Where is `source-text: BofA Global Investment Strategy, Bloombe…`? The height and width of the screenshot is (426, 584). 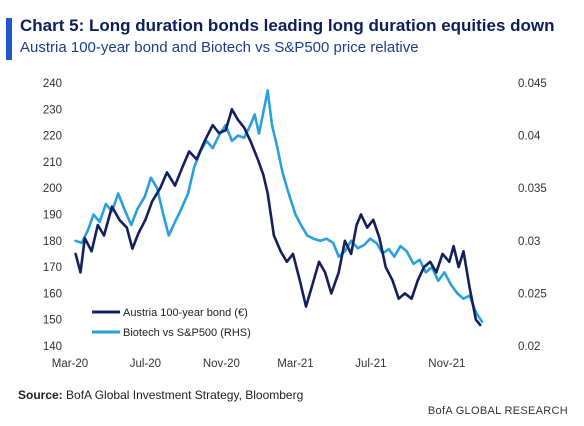
source-text: BofA Global Investment Strategy, Bloombe… is located at coordinates (185, 395).